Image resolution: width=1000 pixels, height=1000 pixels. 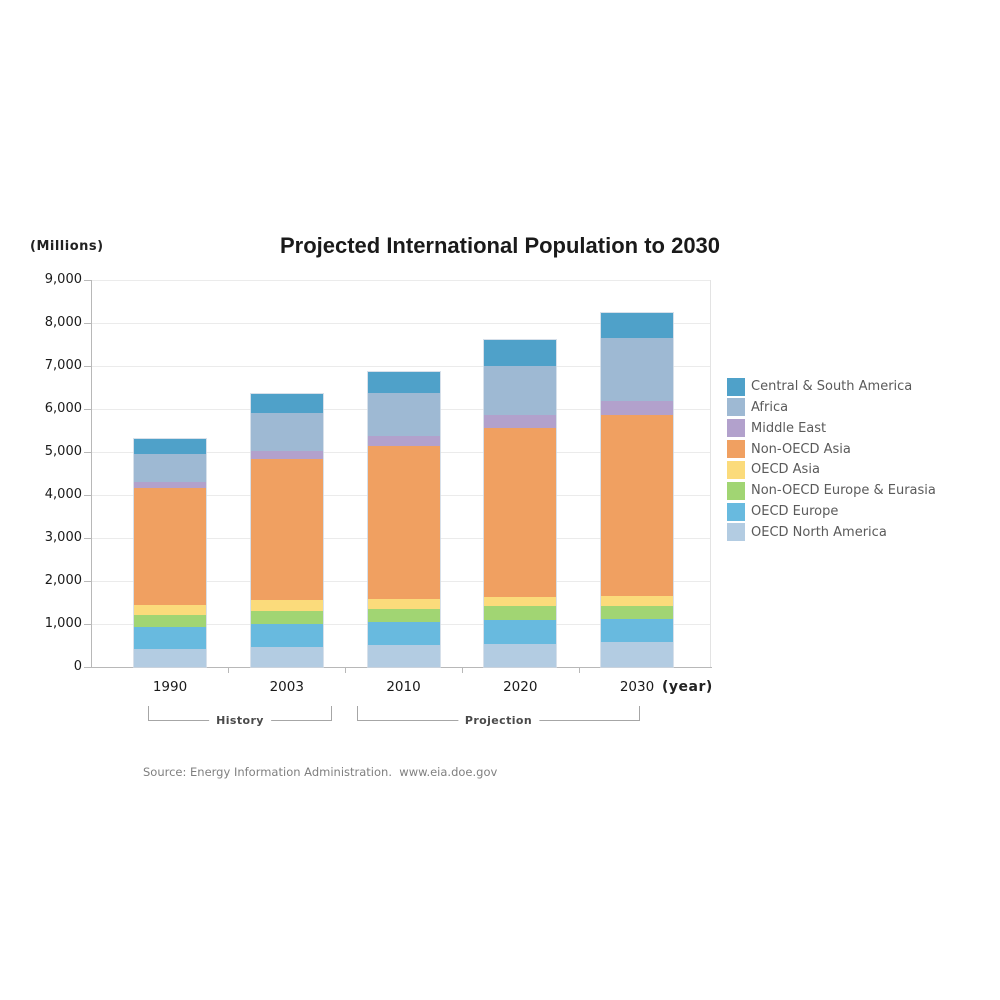 I want to click on stacked-bar-2010, so click(x=403, y=519).